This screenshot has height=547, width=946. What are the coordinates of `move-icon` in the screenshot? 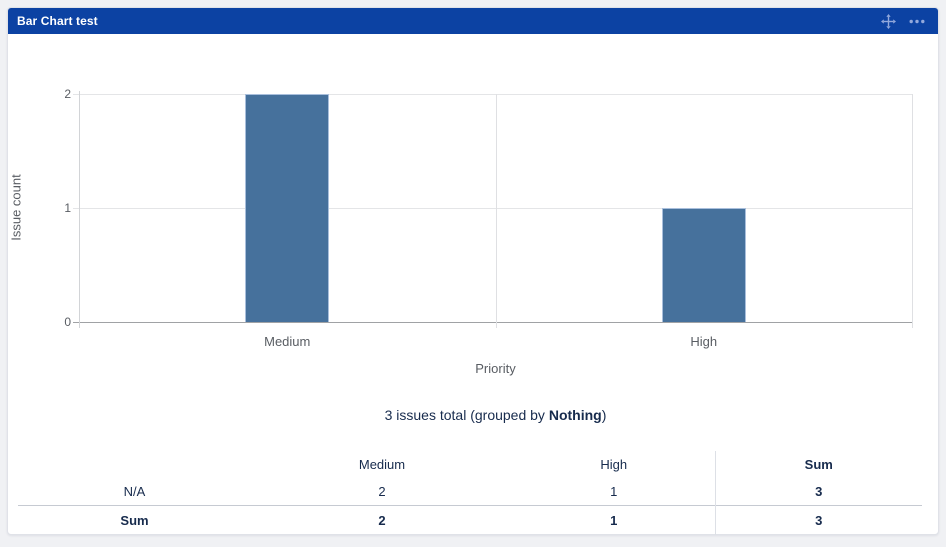 It's located at (888, 21).